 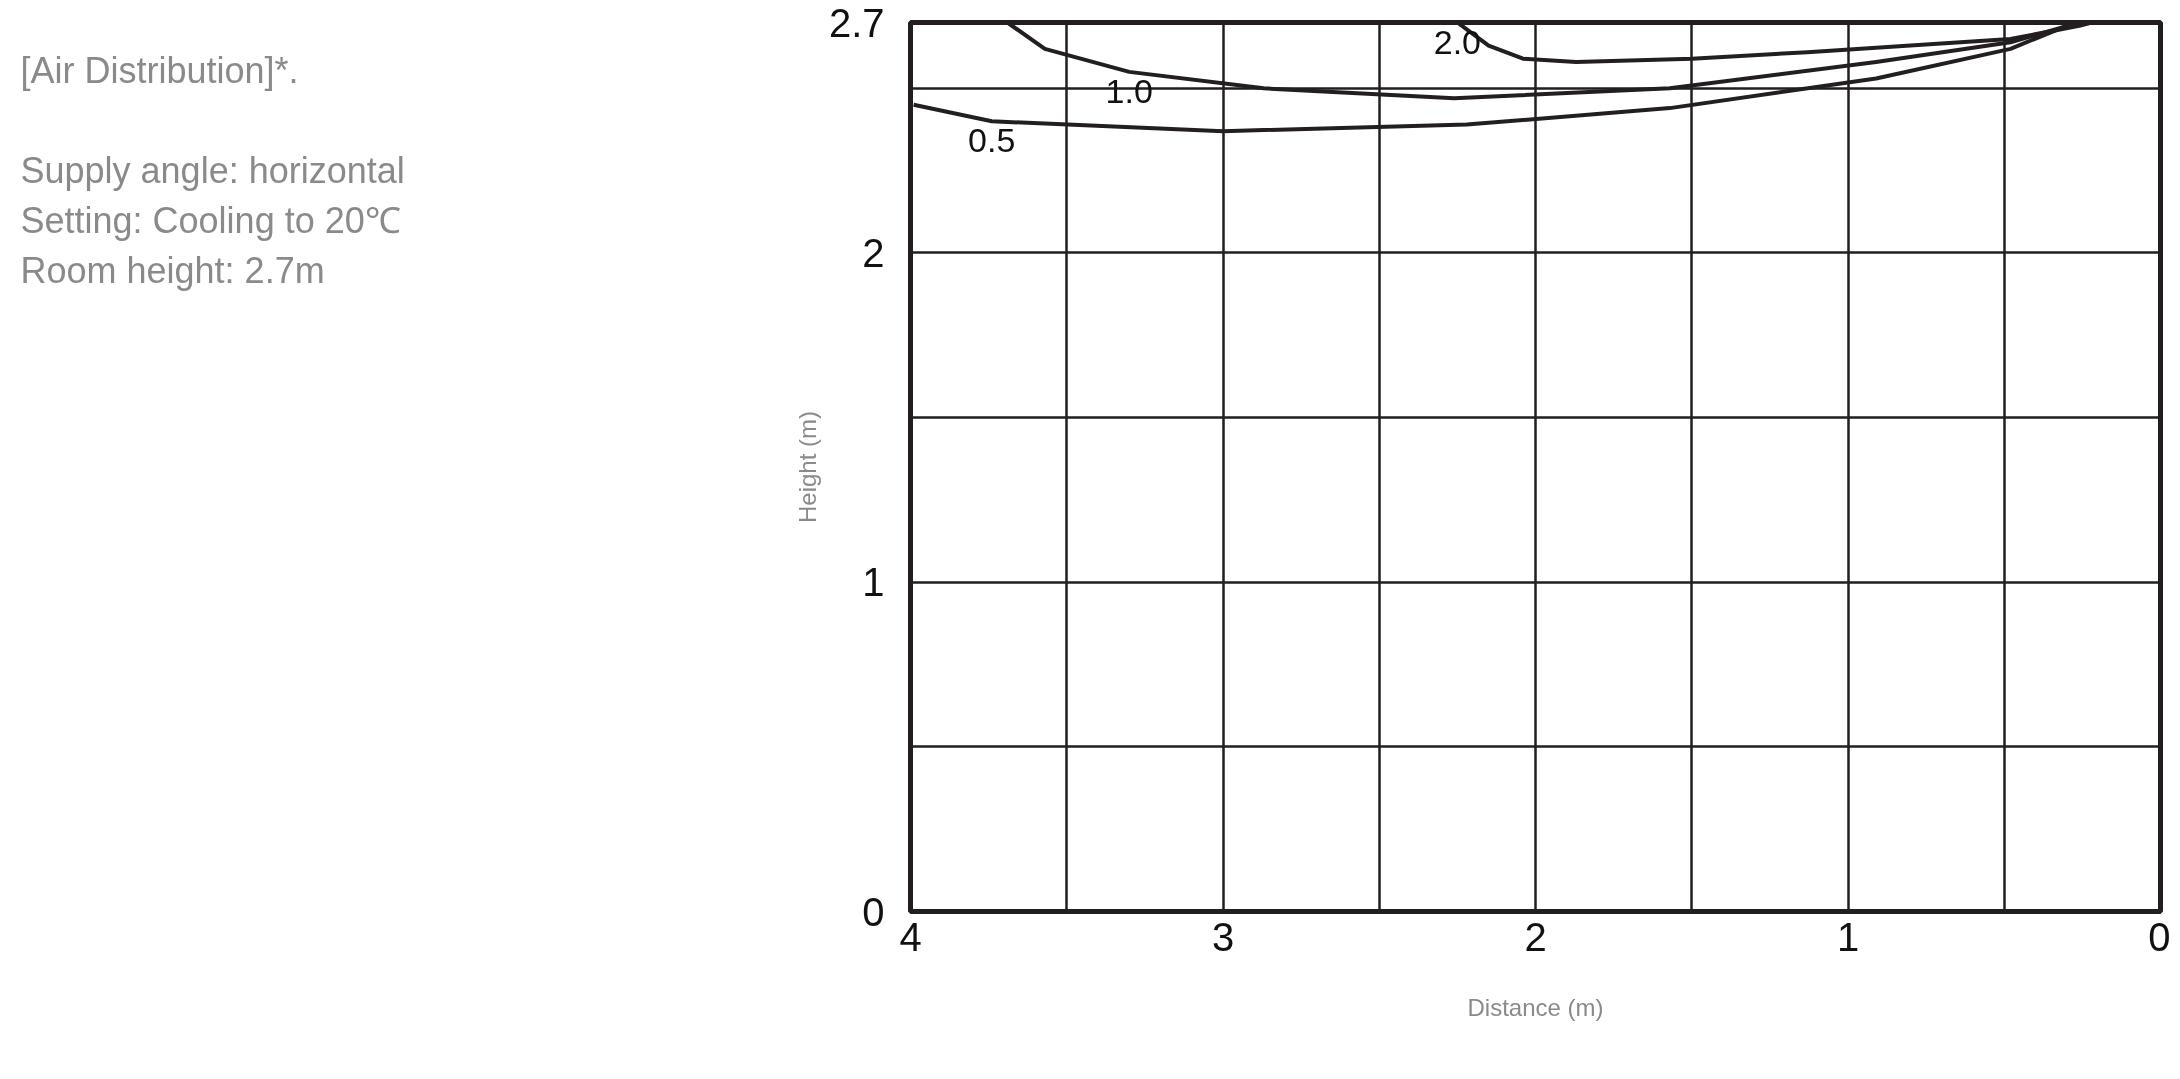 What do you see at coordinates (992, 140) in the screenshot?
I see `annotation: 0.5` at bounding box center [992, 140].